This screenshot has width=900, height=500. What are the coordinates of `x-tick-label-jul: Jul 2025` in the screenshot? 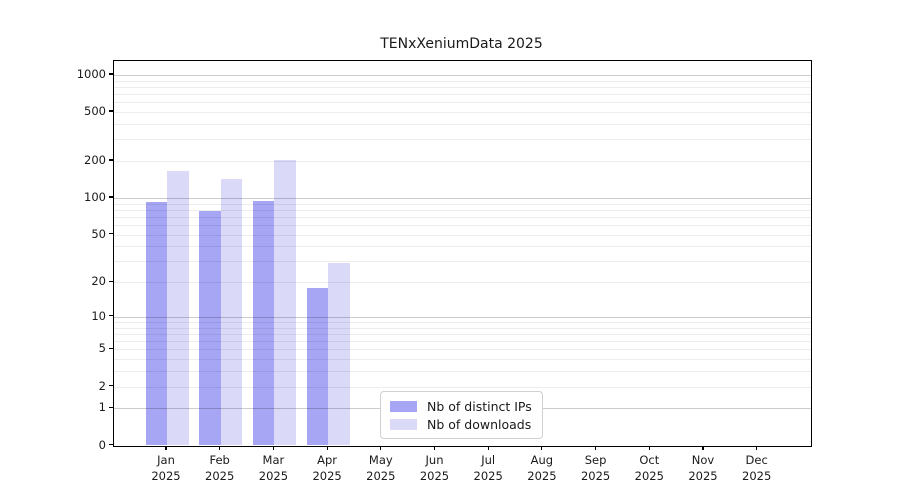 It's located at (488, 468).